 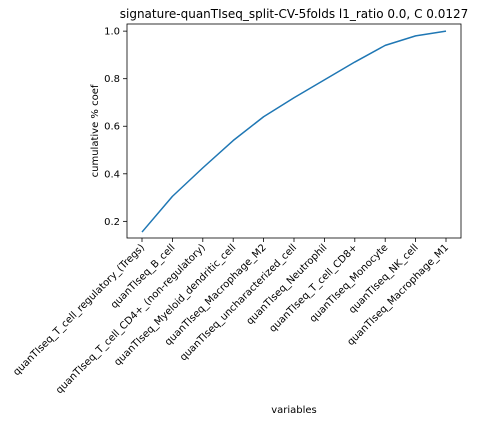 What do you see at coordinates (95, 130) in the screenshot?
I see `y-axis-label: cumulative % coef` at bounding box center [95, 130].